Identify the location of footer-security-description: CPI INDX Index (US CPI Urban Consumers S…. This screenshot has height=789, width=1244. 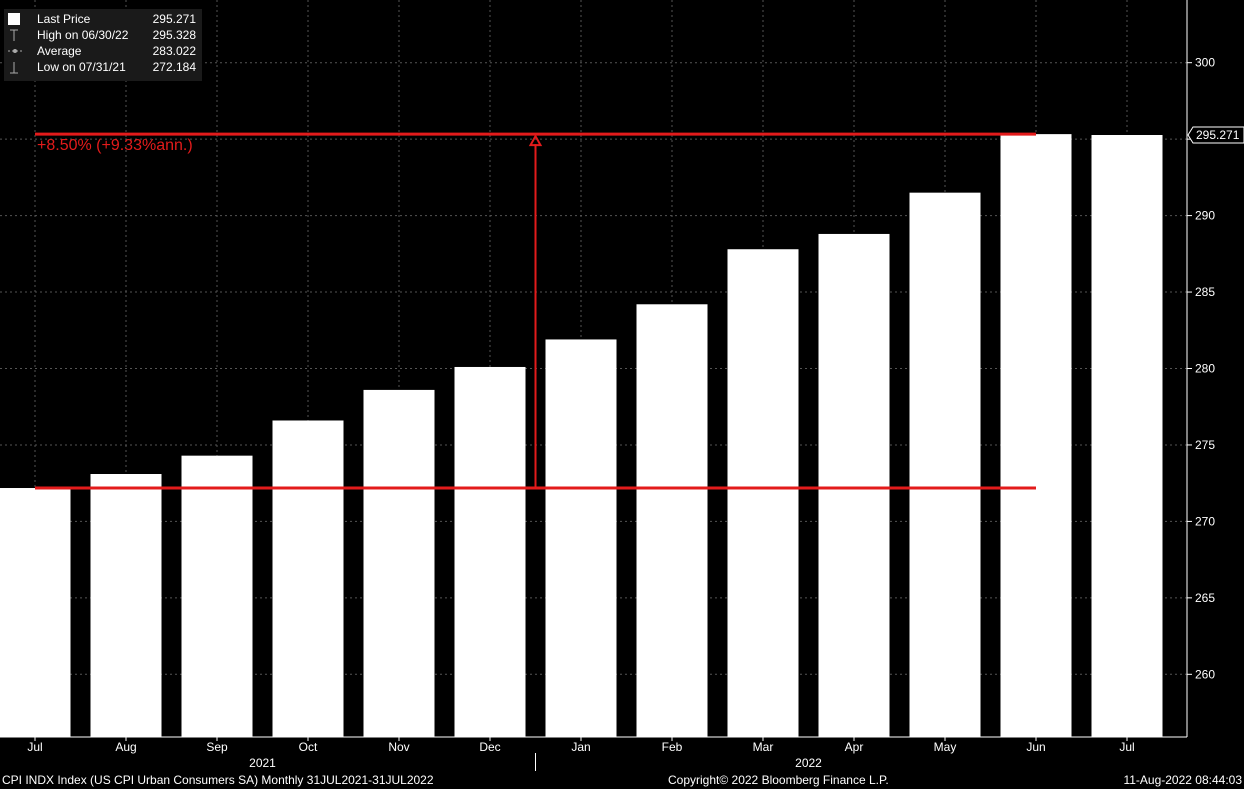
(218, 780).